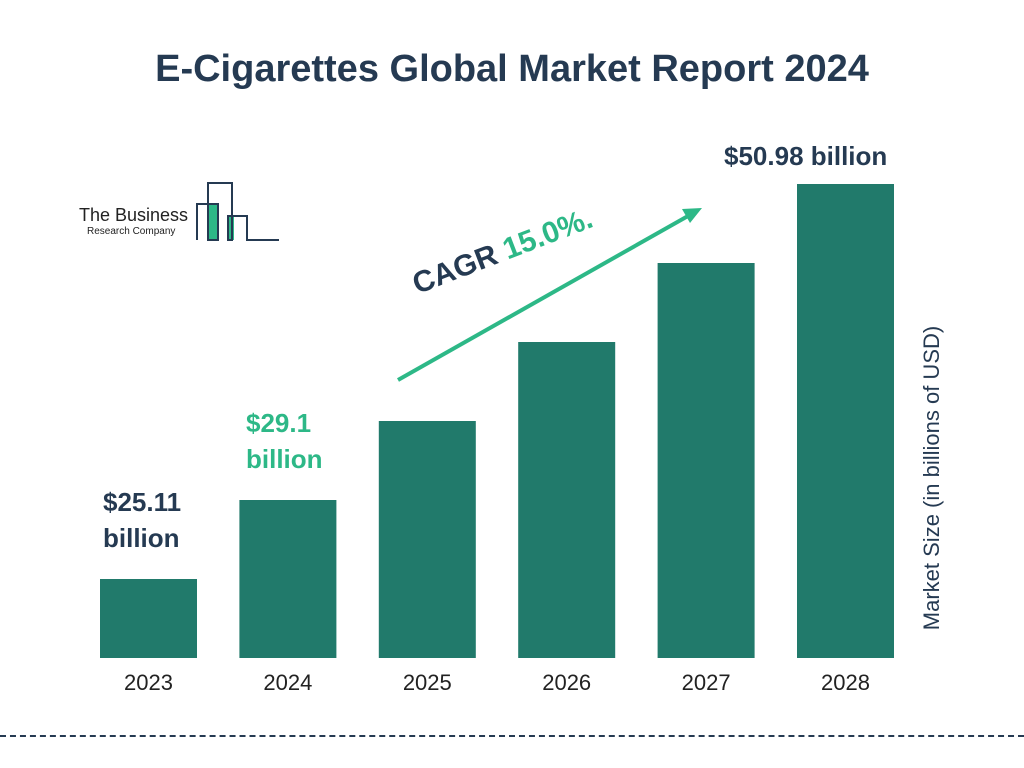 The height and width of the screenshot is (768, 1024). I want to click on bar-2024, so click(288, 579).